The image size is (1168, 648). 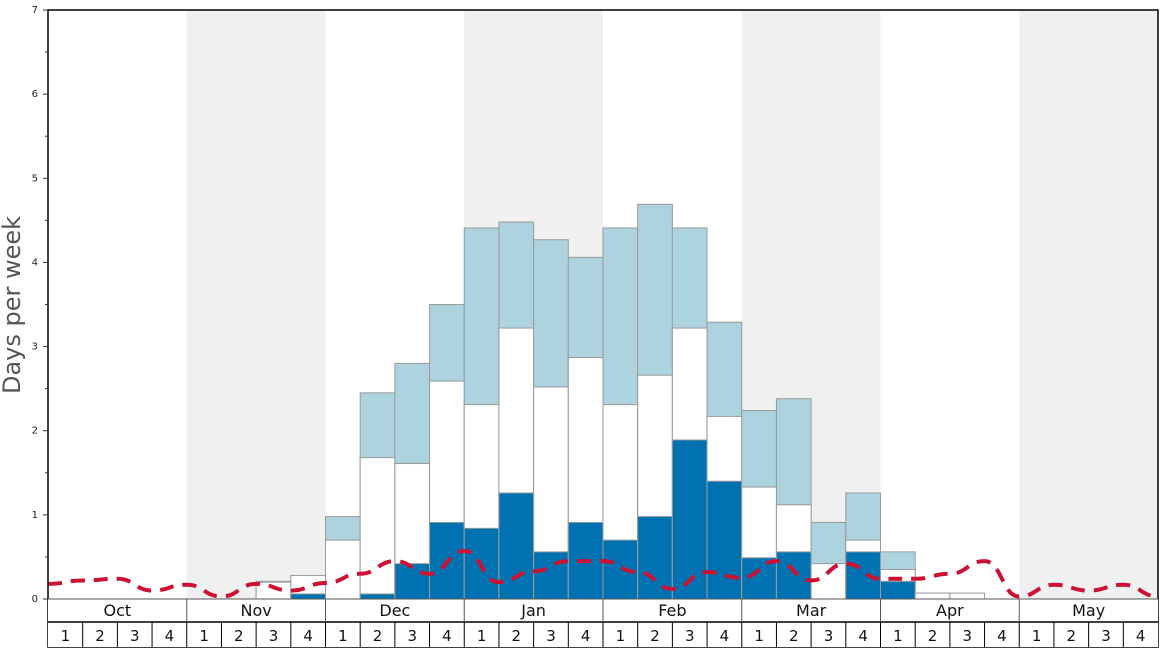 I want to click on month-label-jan: Jan, so click(x=533, y=610).